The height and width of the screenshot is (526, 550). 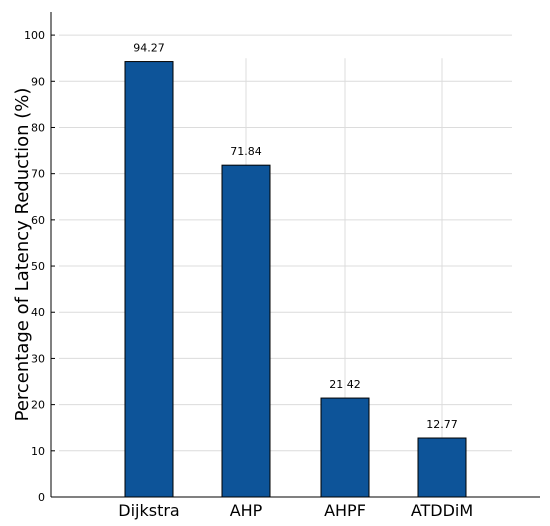 What do you see at coordinates (38, 451) in the screenshot?
I see `y-tick-label: 10` at bounding box center [38, 451].